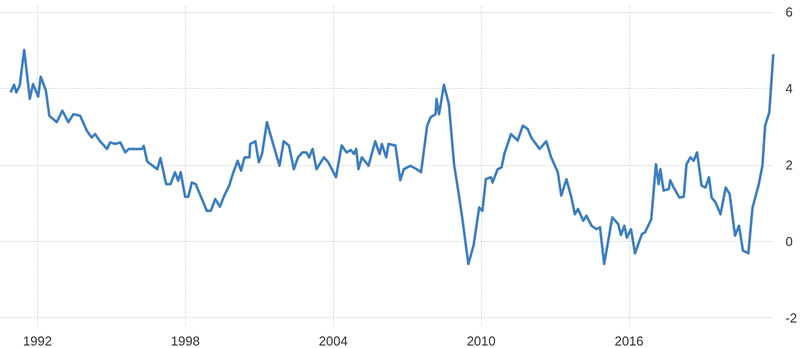 The width and height of the screenshot is (800, 348). Describe the element at coordinates (789, 165) in the screenshot. I see `y-tick-label: 2` at that location.